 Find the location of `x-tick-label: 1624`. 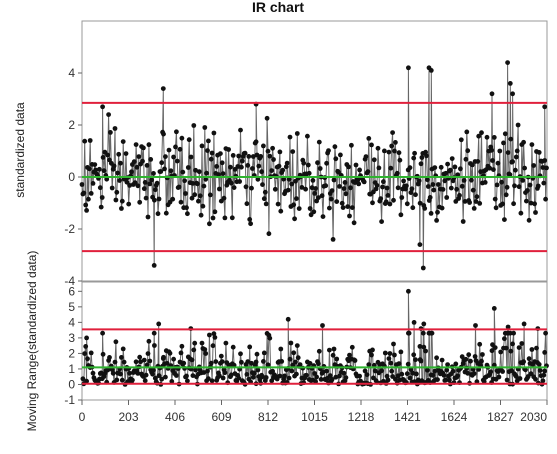

x-tick-label: 1624 is located at coordinates (454, 417).